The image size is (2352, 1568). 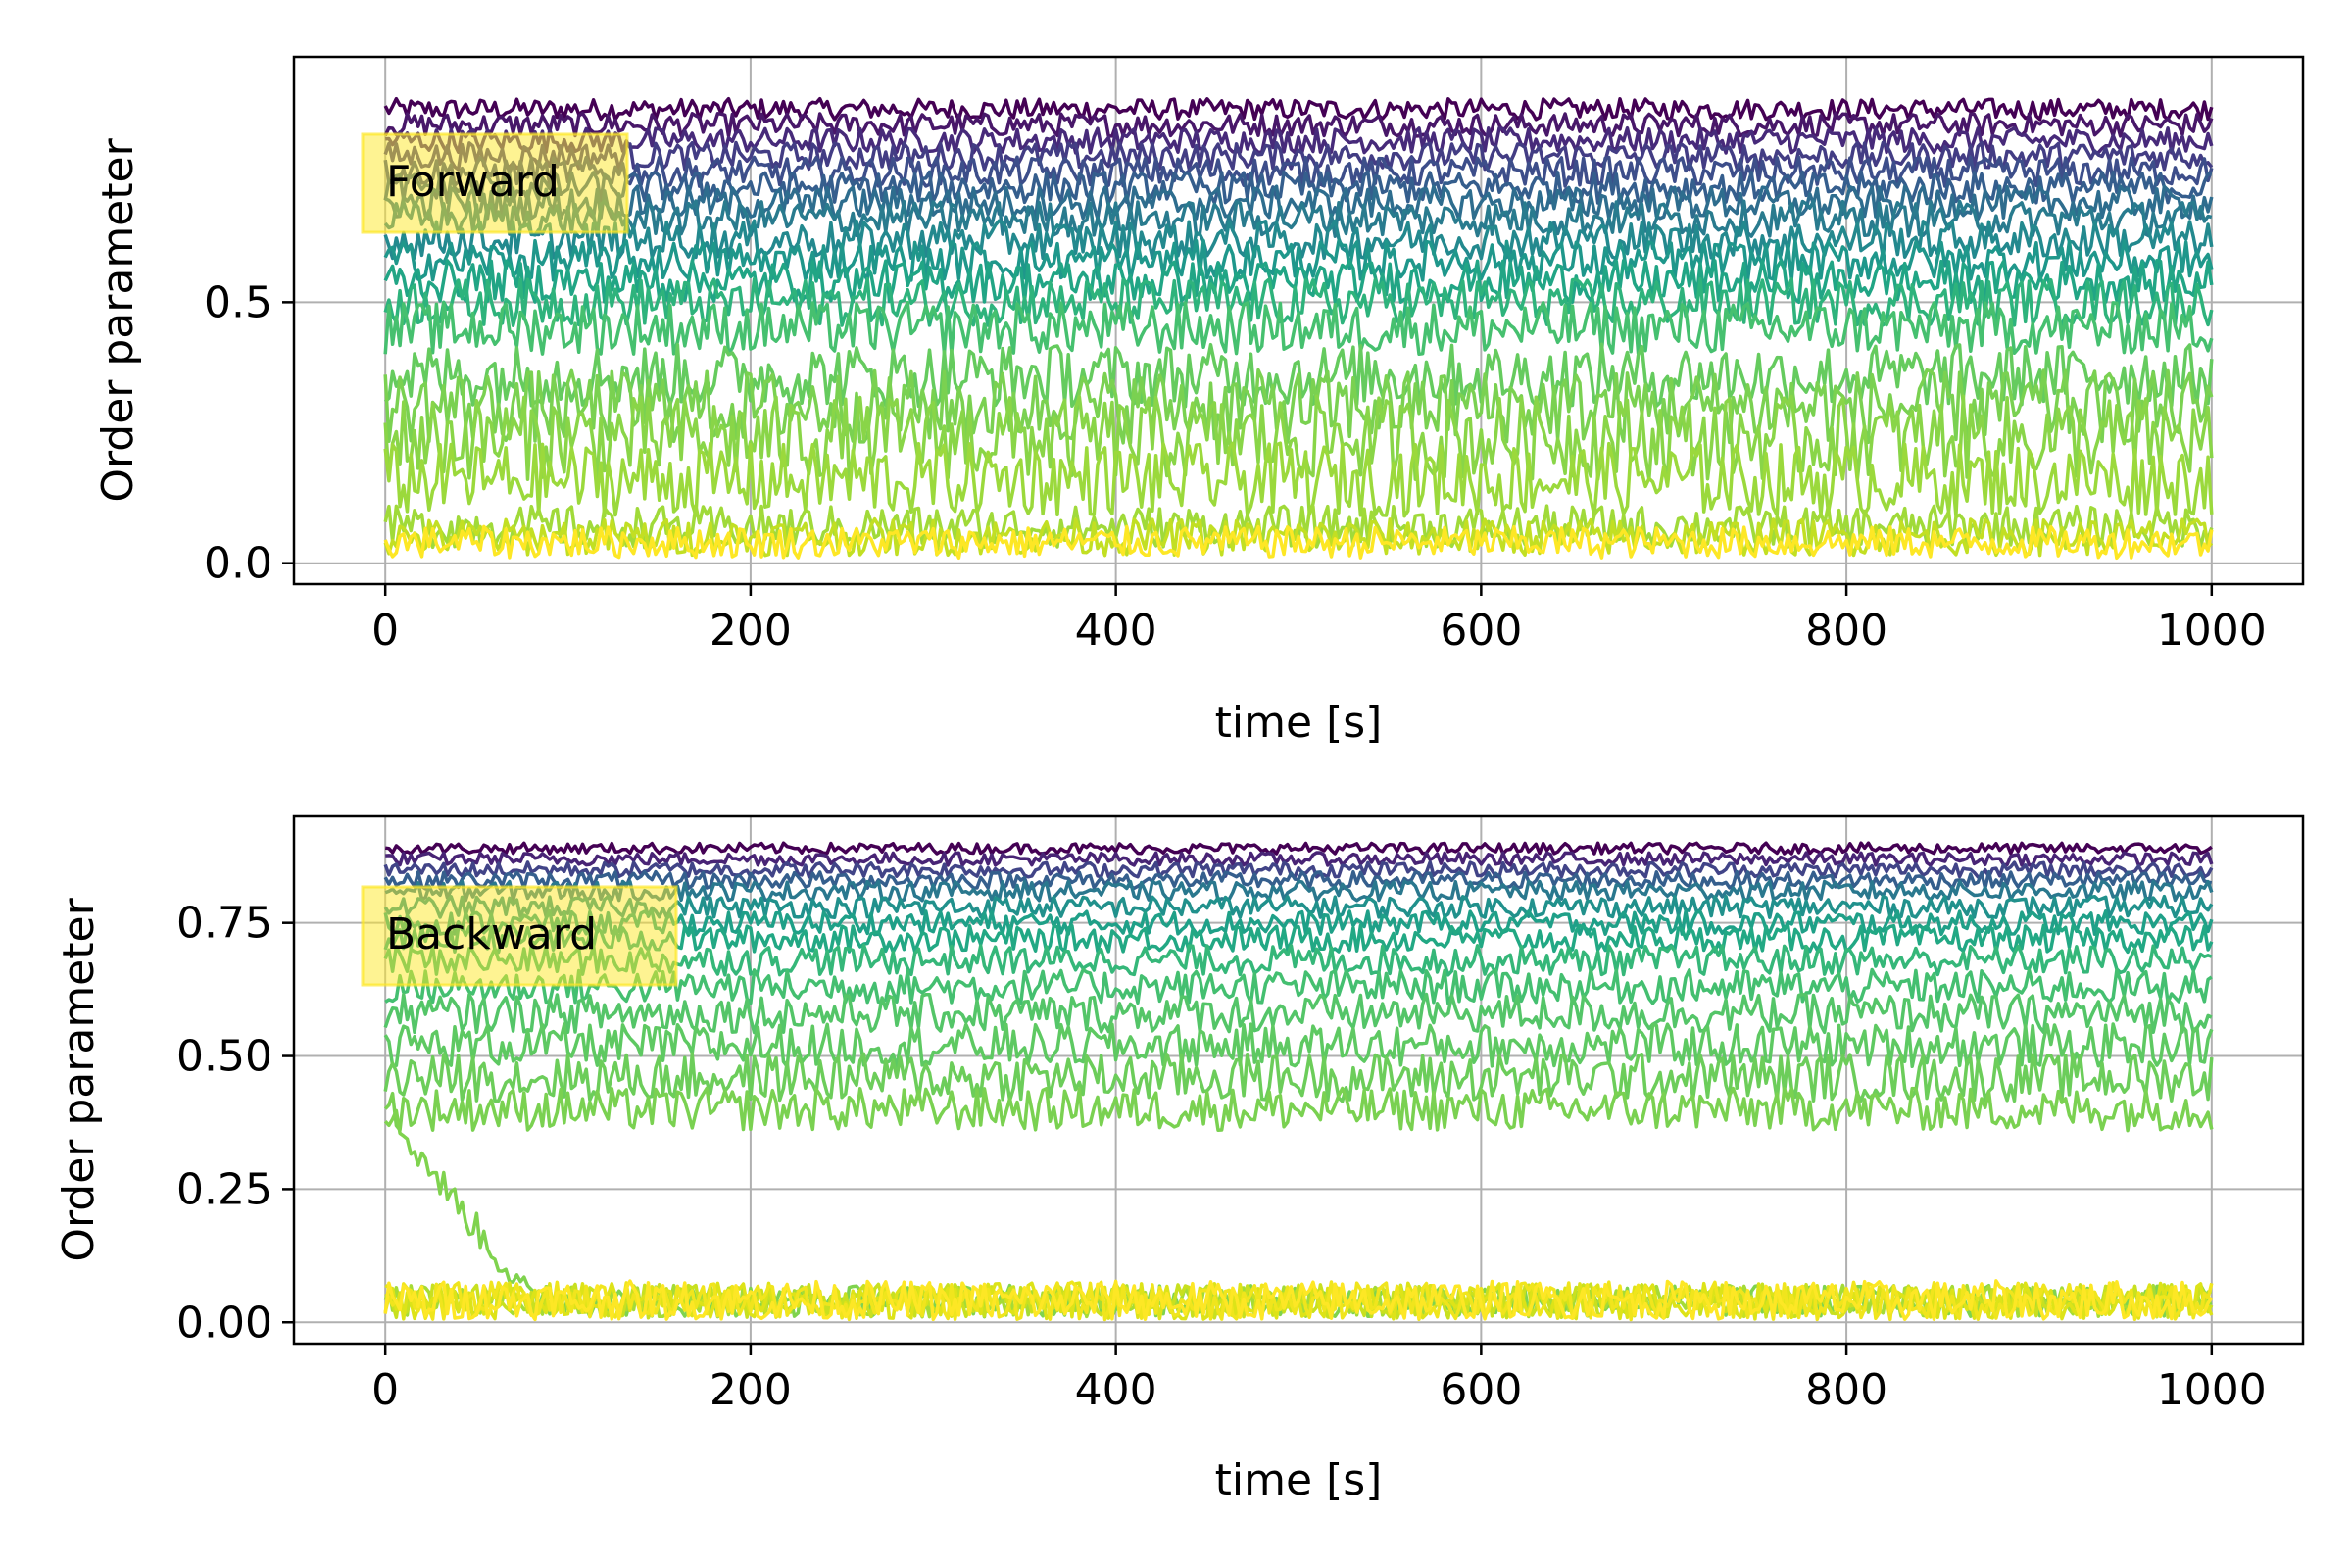 What do you see at coordinates (1116, 631) in the screenshot?
I see `forward-x-tick-label: 400` at bounding box center [1116, 631].